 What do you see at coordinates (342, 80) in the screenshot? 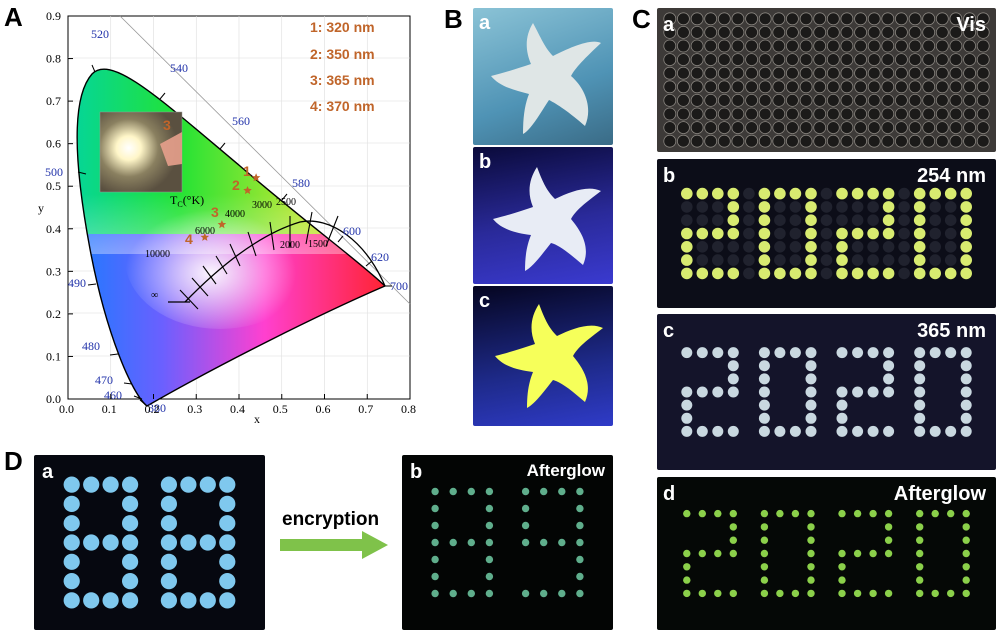
I see `legend-3: 3: 365 nm` at bounding box center [342, 80].